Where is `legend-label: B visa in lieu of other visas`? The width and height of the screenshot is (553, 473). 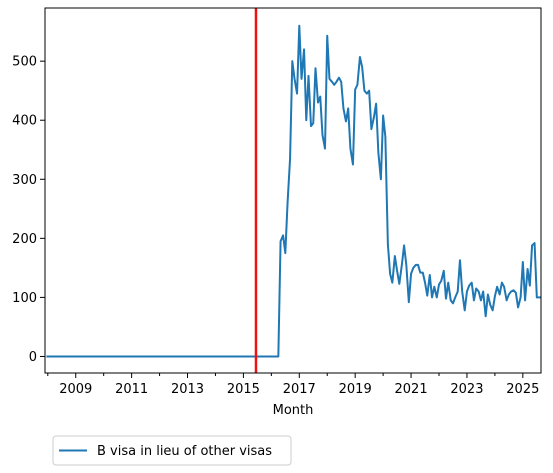
legend-label: B visa in lieu of other visas is located at coordinates (184, 451).